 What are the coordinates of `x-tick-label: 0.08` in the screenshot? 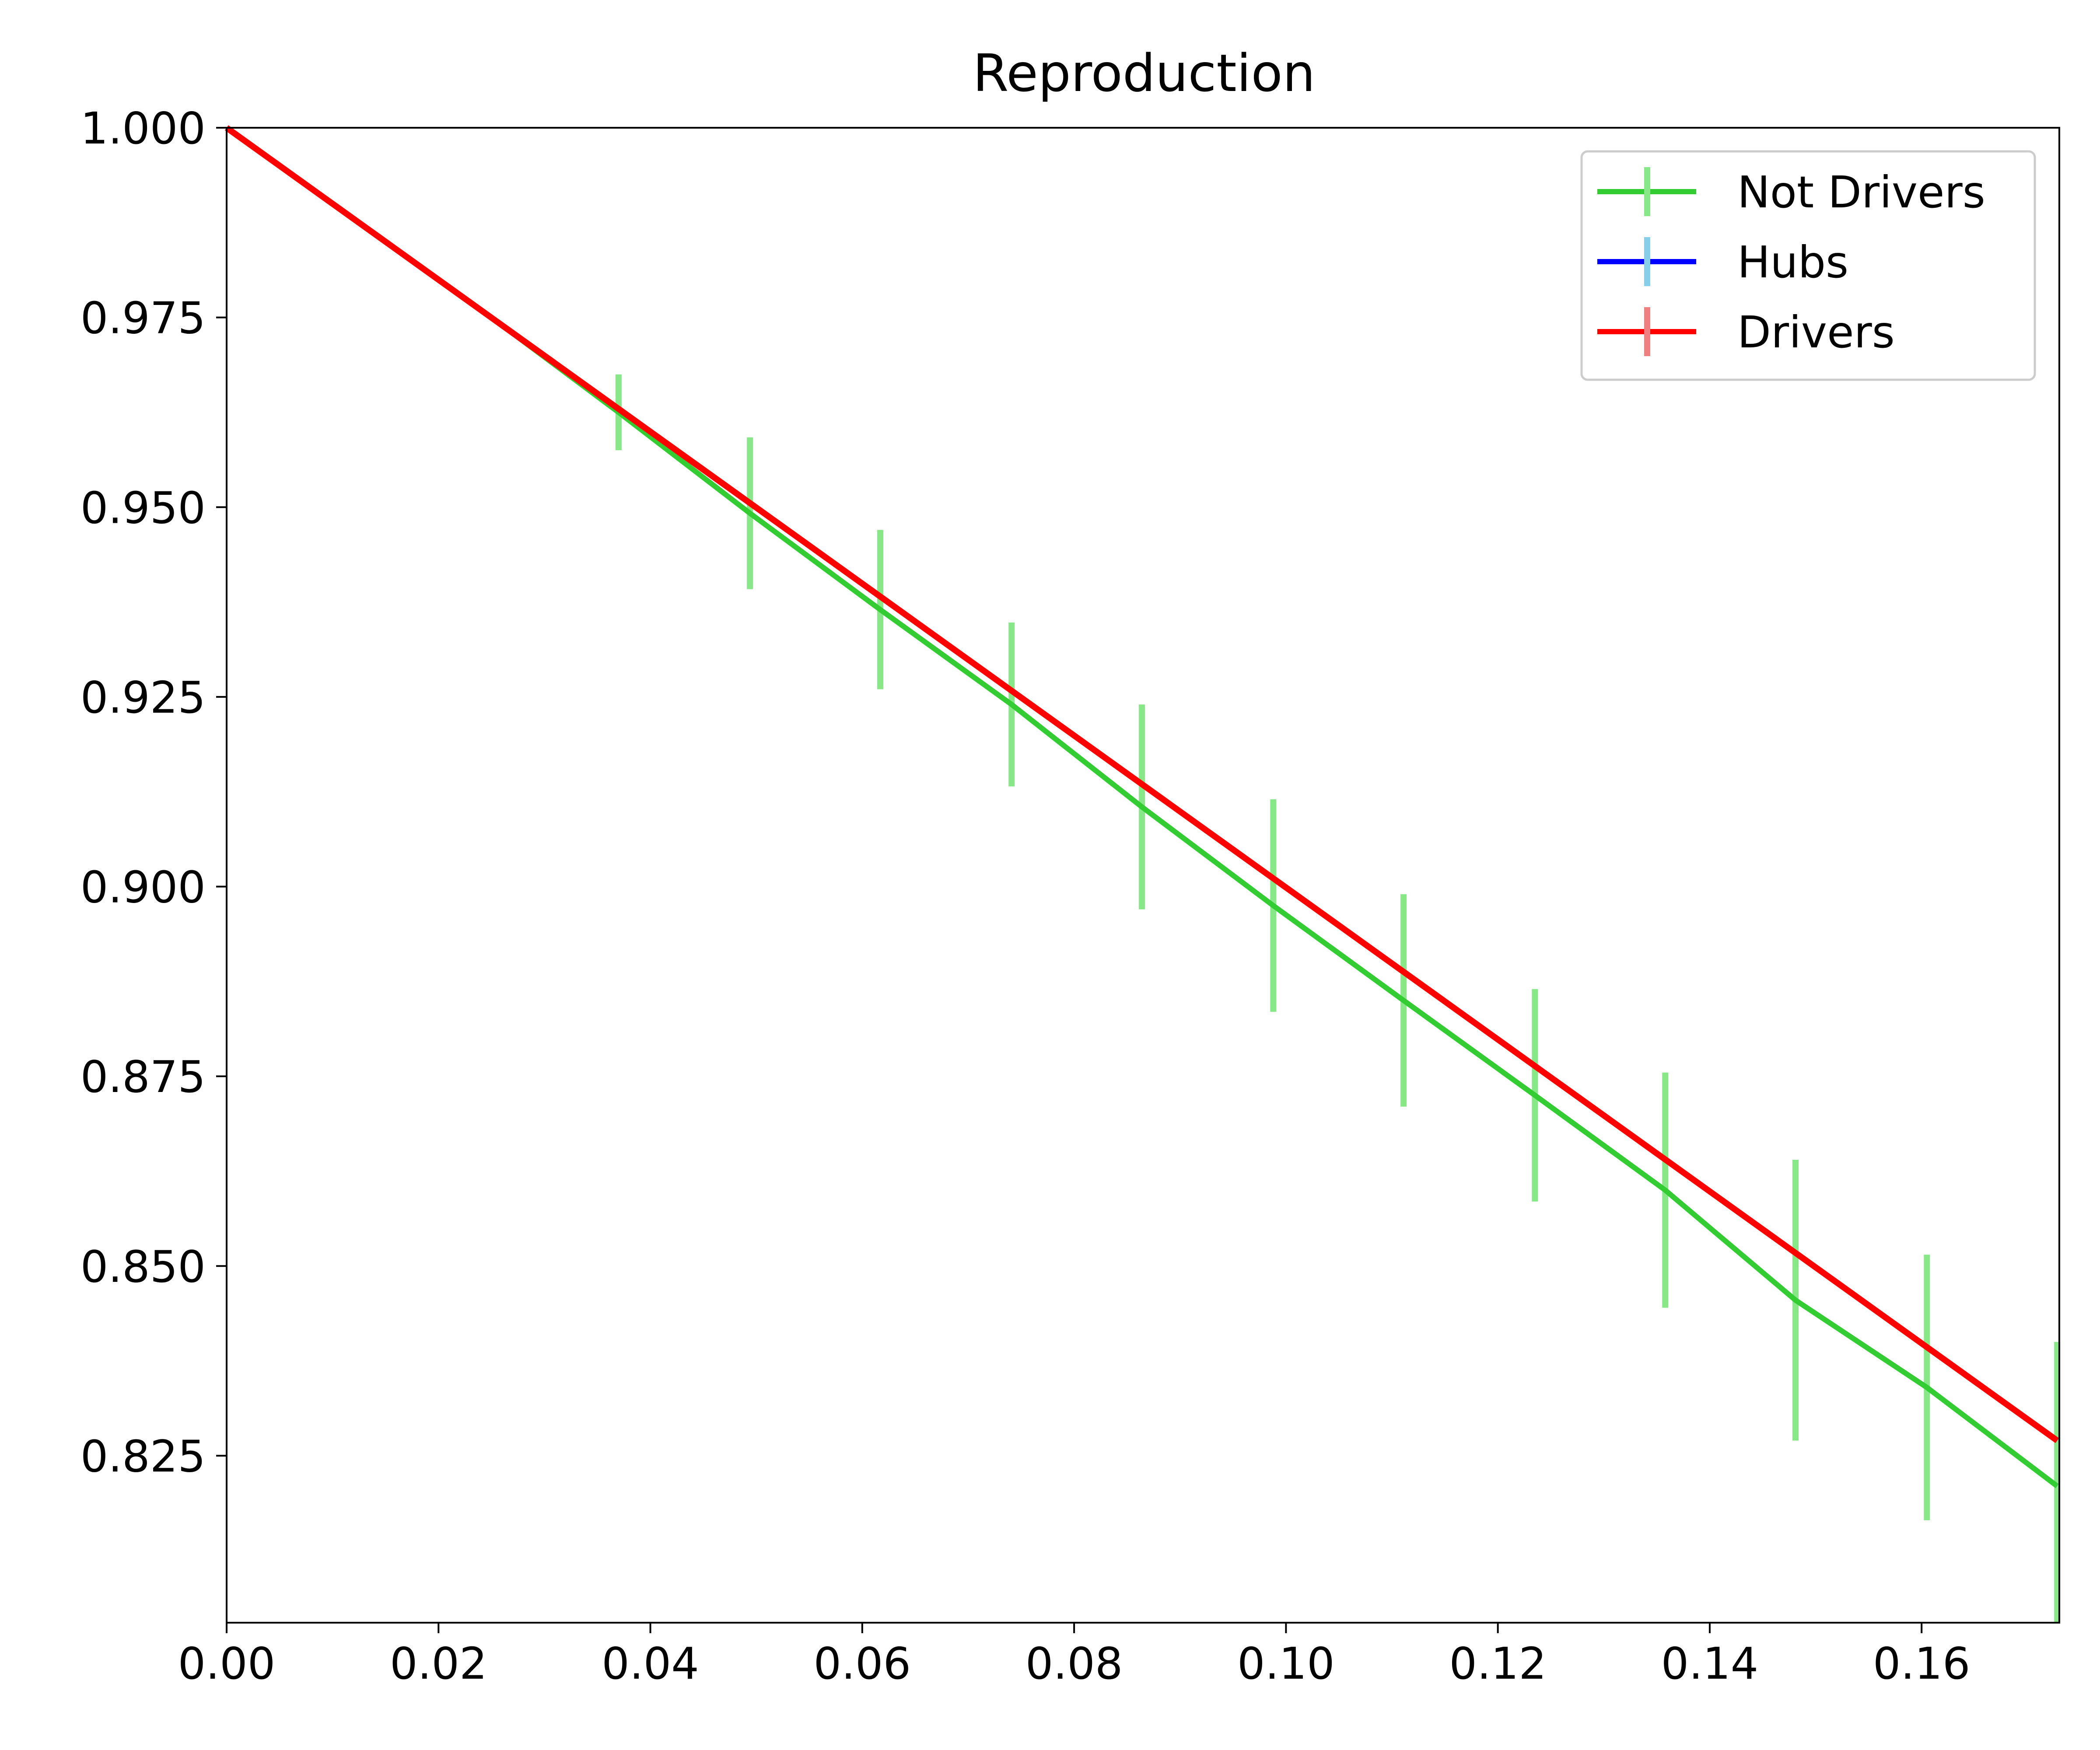 It's located at (1074, 1663).